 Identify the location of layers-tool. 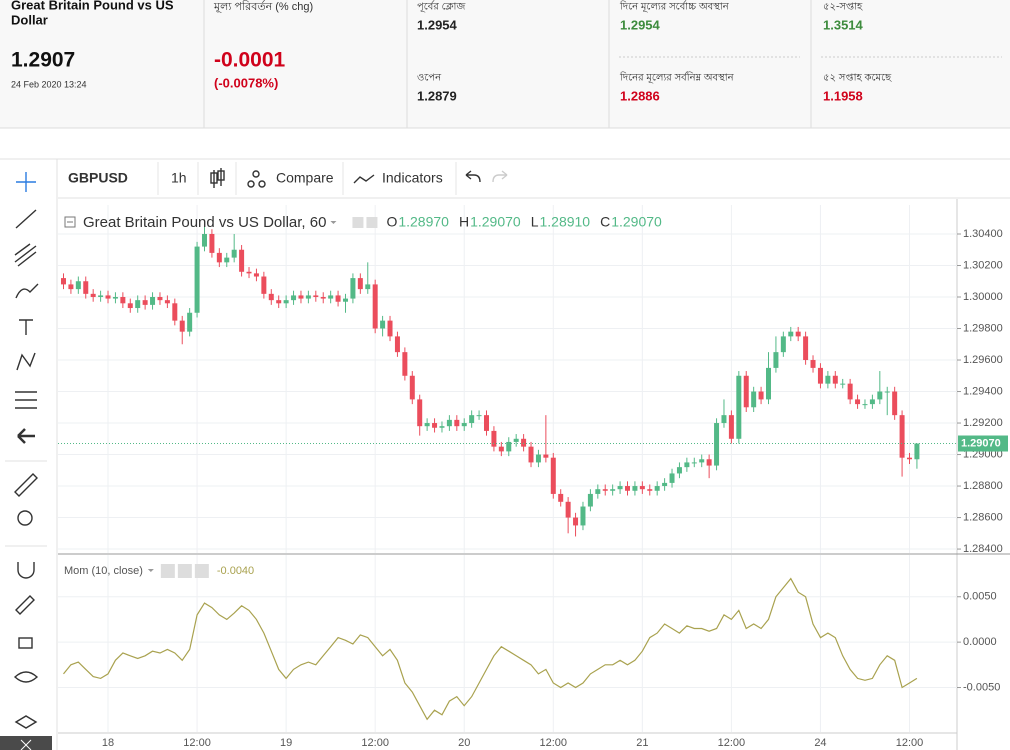
(26, 722).